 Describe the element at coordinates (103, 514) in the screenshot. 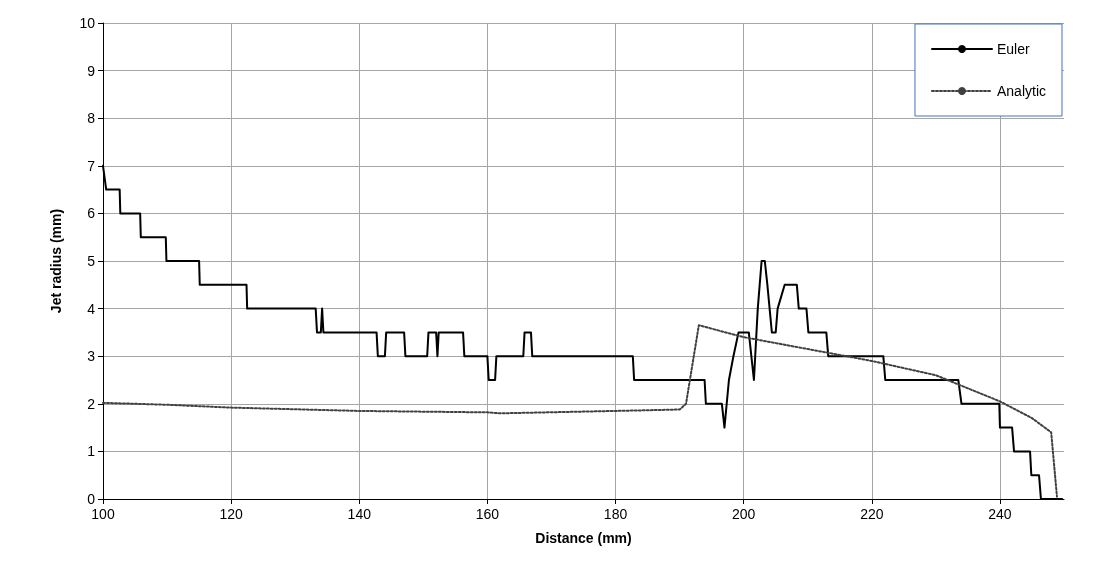

I see `x-tick-label: 100` at that location.